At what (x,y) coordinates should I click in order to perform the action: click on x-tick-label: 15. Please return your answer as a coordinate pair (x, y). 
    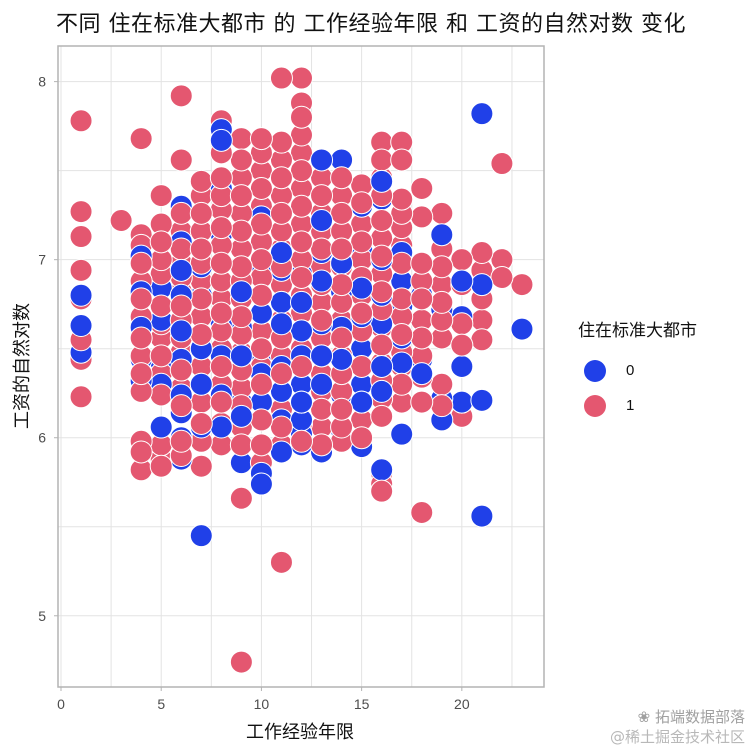
    Looking at the image, I should click on (362, 704).